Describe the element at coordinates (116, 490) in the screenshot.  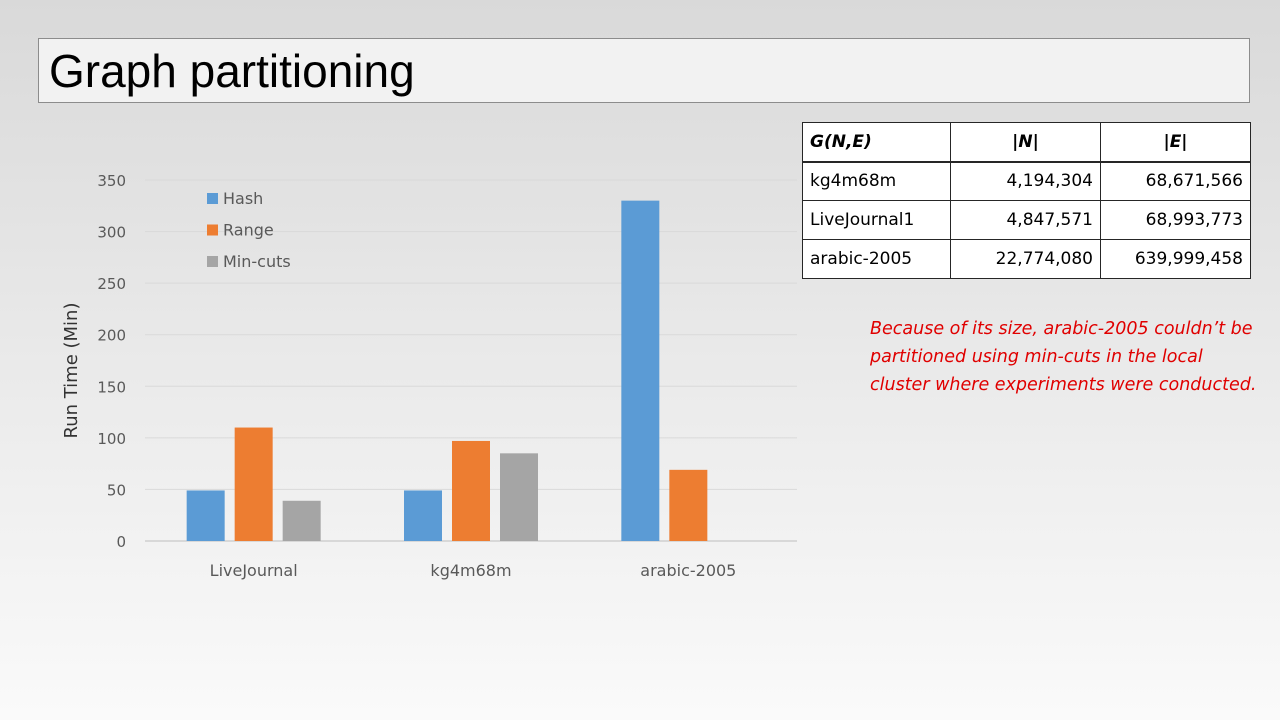
I see `y-tick-label: 50` at that location.